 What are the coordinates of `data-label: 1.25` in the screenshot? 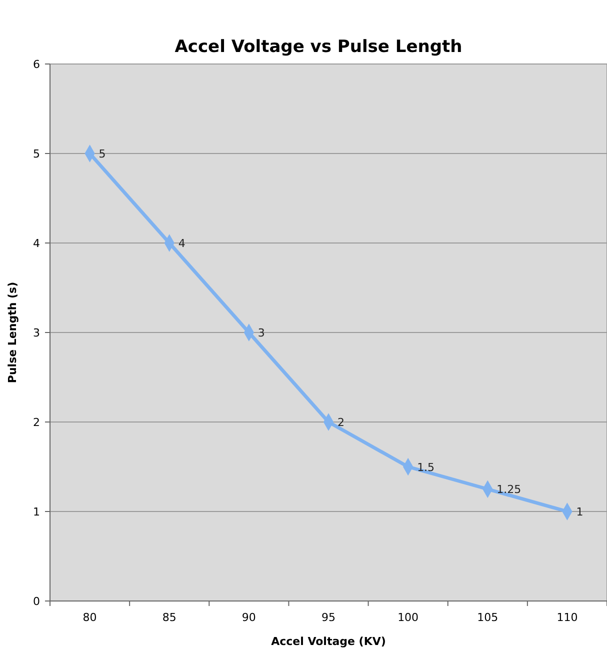 It's located at (509, 489).